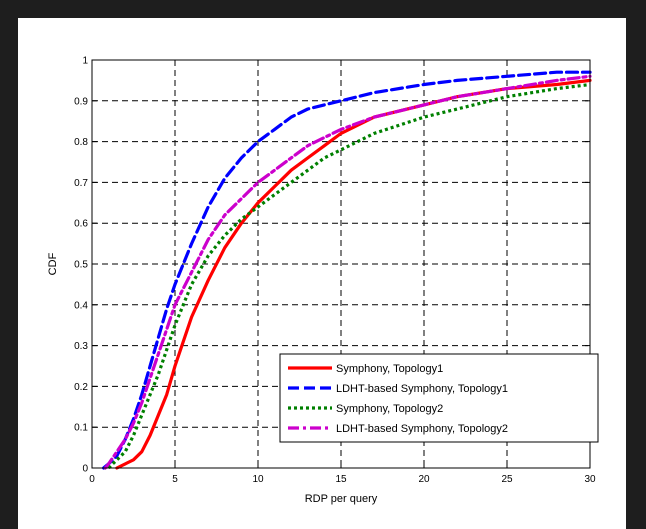  Describe the element at coordinates (81, 428) in the screenshot. I see `y-tick-label: 0.1` at that location.